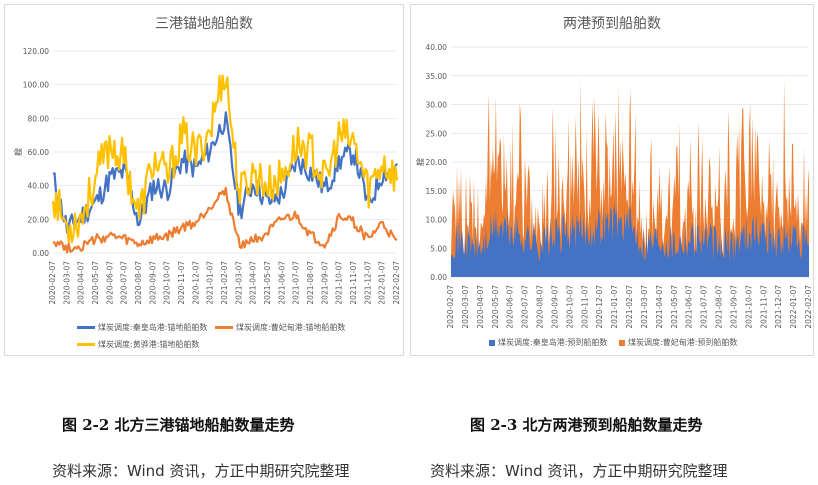 Image resolution: width=818 pixels, height=485 pixels. I want to click on y-tick-label: 60.00, so click(39, 152).